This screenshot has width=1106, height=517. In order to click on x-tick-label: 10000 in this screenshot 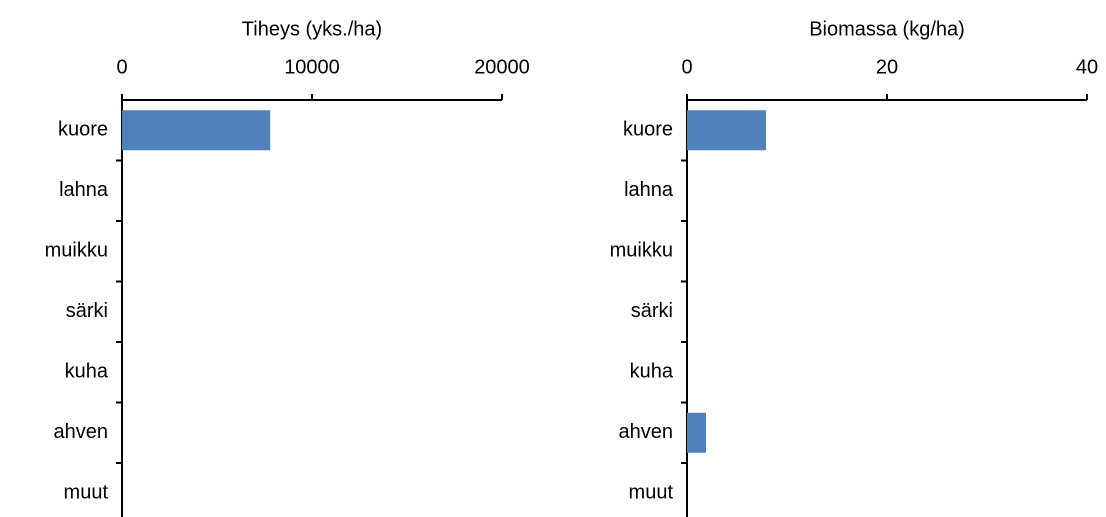, I will do `click(312, 67)`.